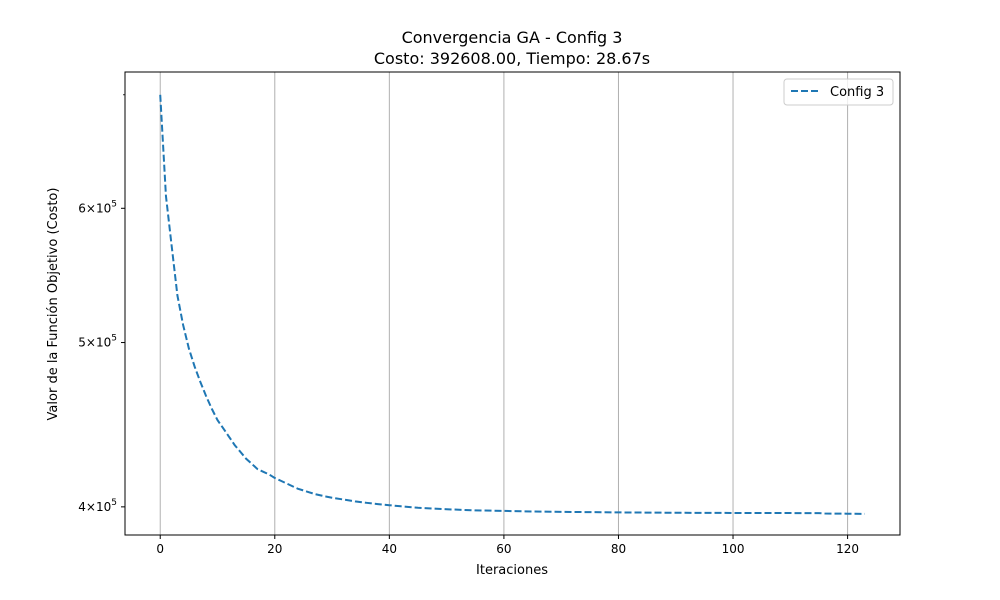 The image size is (1000, 600). What do you see at coordinates (847, 549) in the screenshot?
I see `x-tick-label: 120` at bounding box center [847, 549].